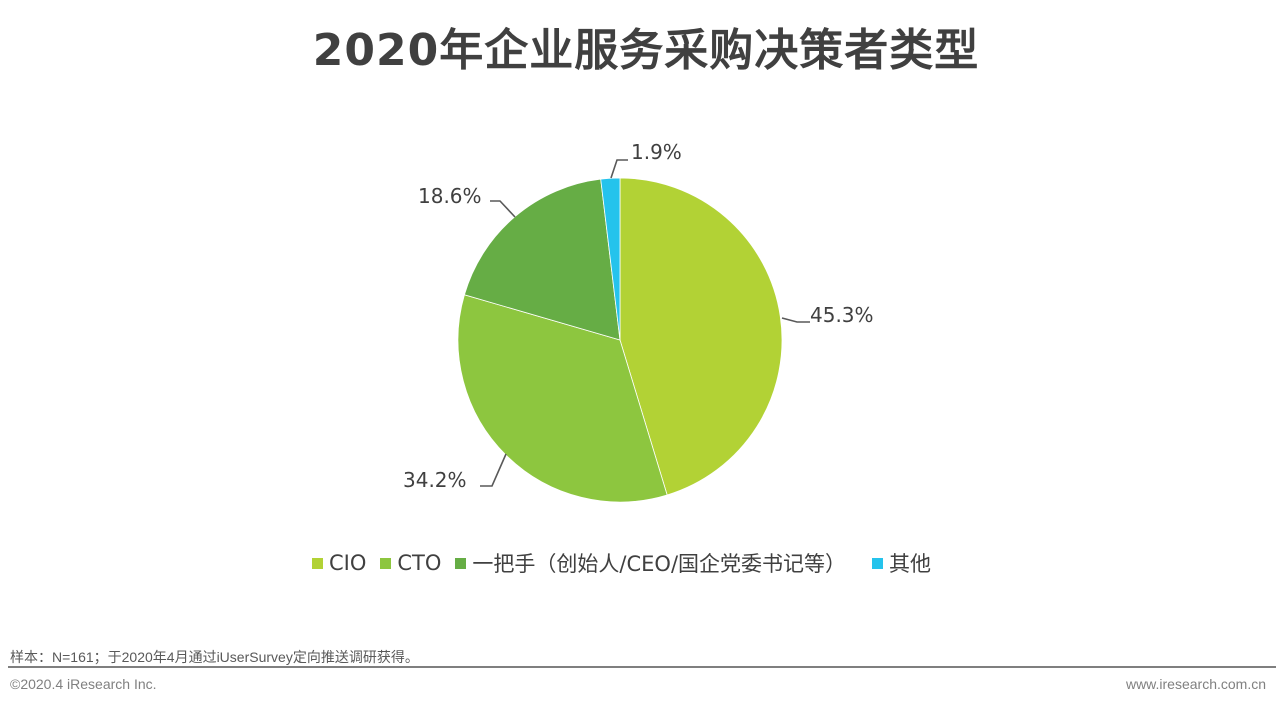  What do you see at coordinates (878, 563) in the screenshot?
I see `legend-swatch-other` at bounding box center [878, 563].